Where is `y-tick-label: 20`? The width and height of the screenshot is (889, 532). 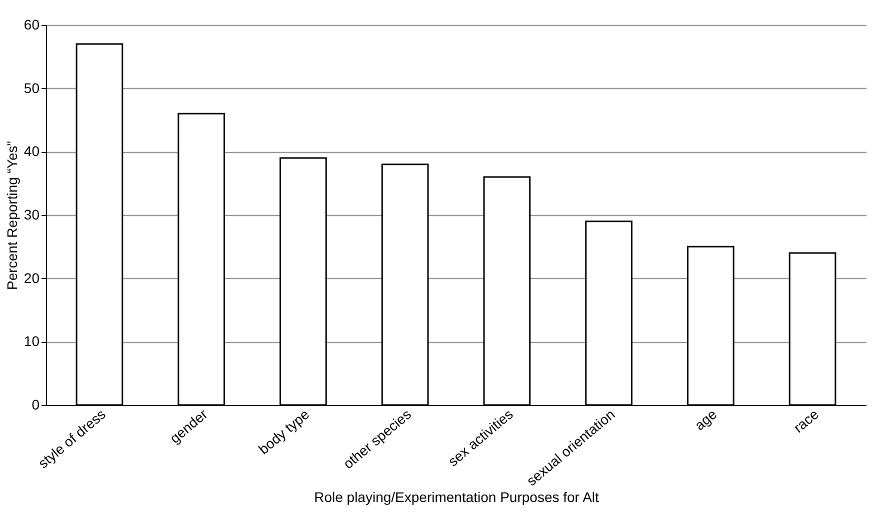
y-tick-label: 20 is located at coordinates (32, 278).